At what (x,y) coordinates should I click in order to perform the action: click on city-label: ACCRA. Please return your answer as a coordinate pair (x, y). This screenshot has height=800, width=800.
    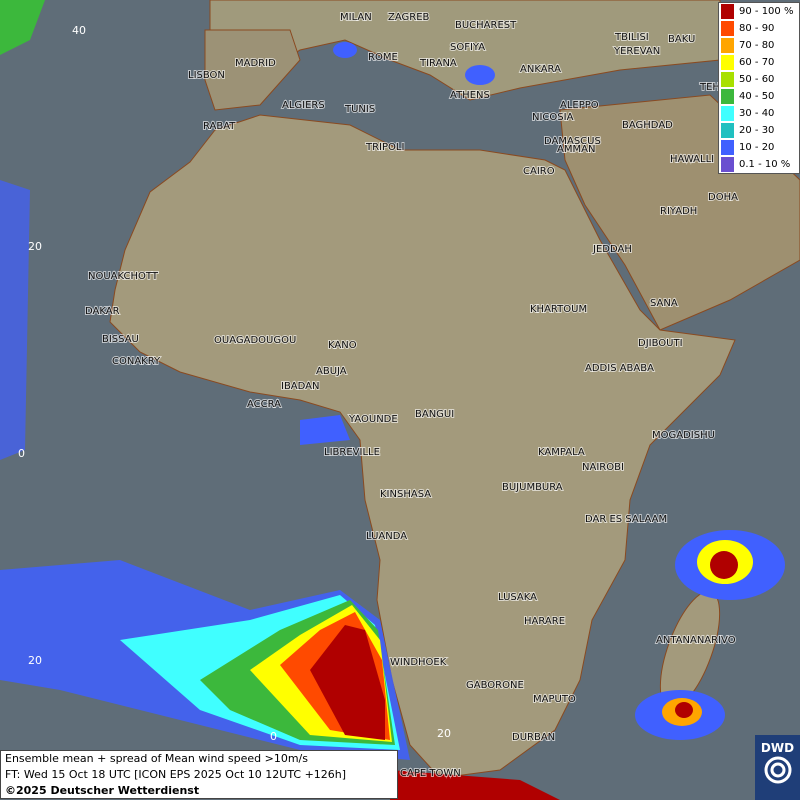
    Looking at the image, I should click on (264, 404).